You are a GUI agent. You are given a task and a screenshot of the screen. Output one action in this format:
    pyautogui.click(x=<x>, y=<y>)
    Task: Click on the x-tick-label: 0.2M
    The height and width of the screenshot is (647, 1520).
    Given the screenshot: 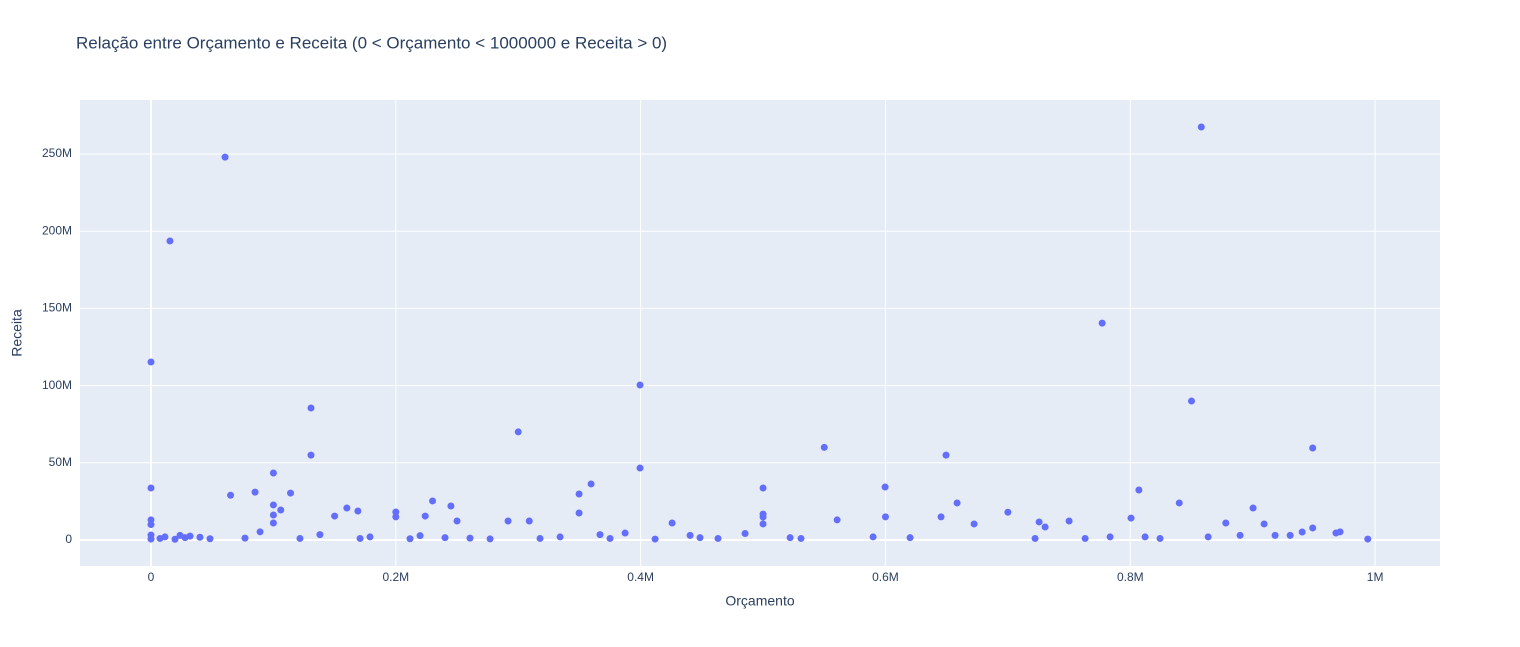 What is the action you would take?
    pyautogui.click(x=395, y=577)
    